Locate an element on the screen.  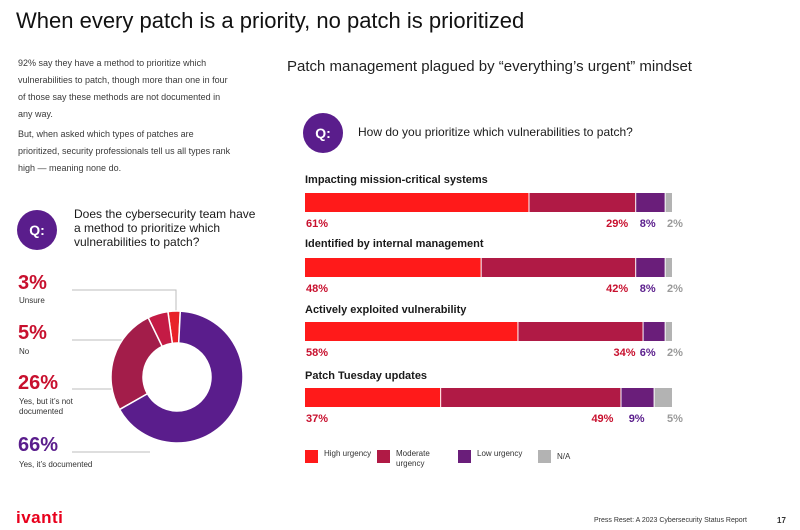
bar-category-label: Identified by internal management is located at coordinates (394, 244).